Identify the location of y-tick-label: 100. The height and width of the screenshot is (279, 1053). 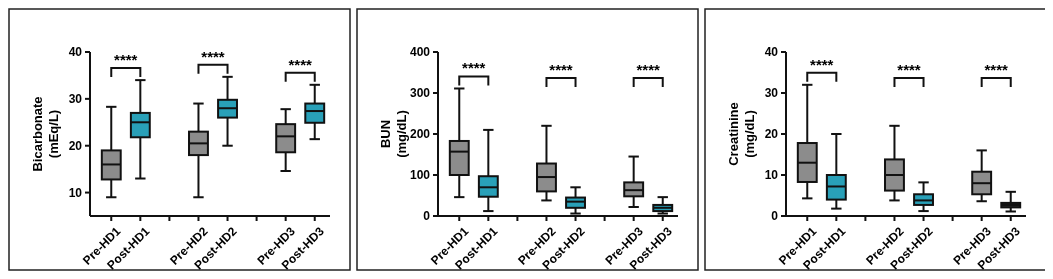
(420, 175).